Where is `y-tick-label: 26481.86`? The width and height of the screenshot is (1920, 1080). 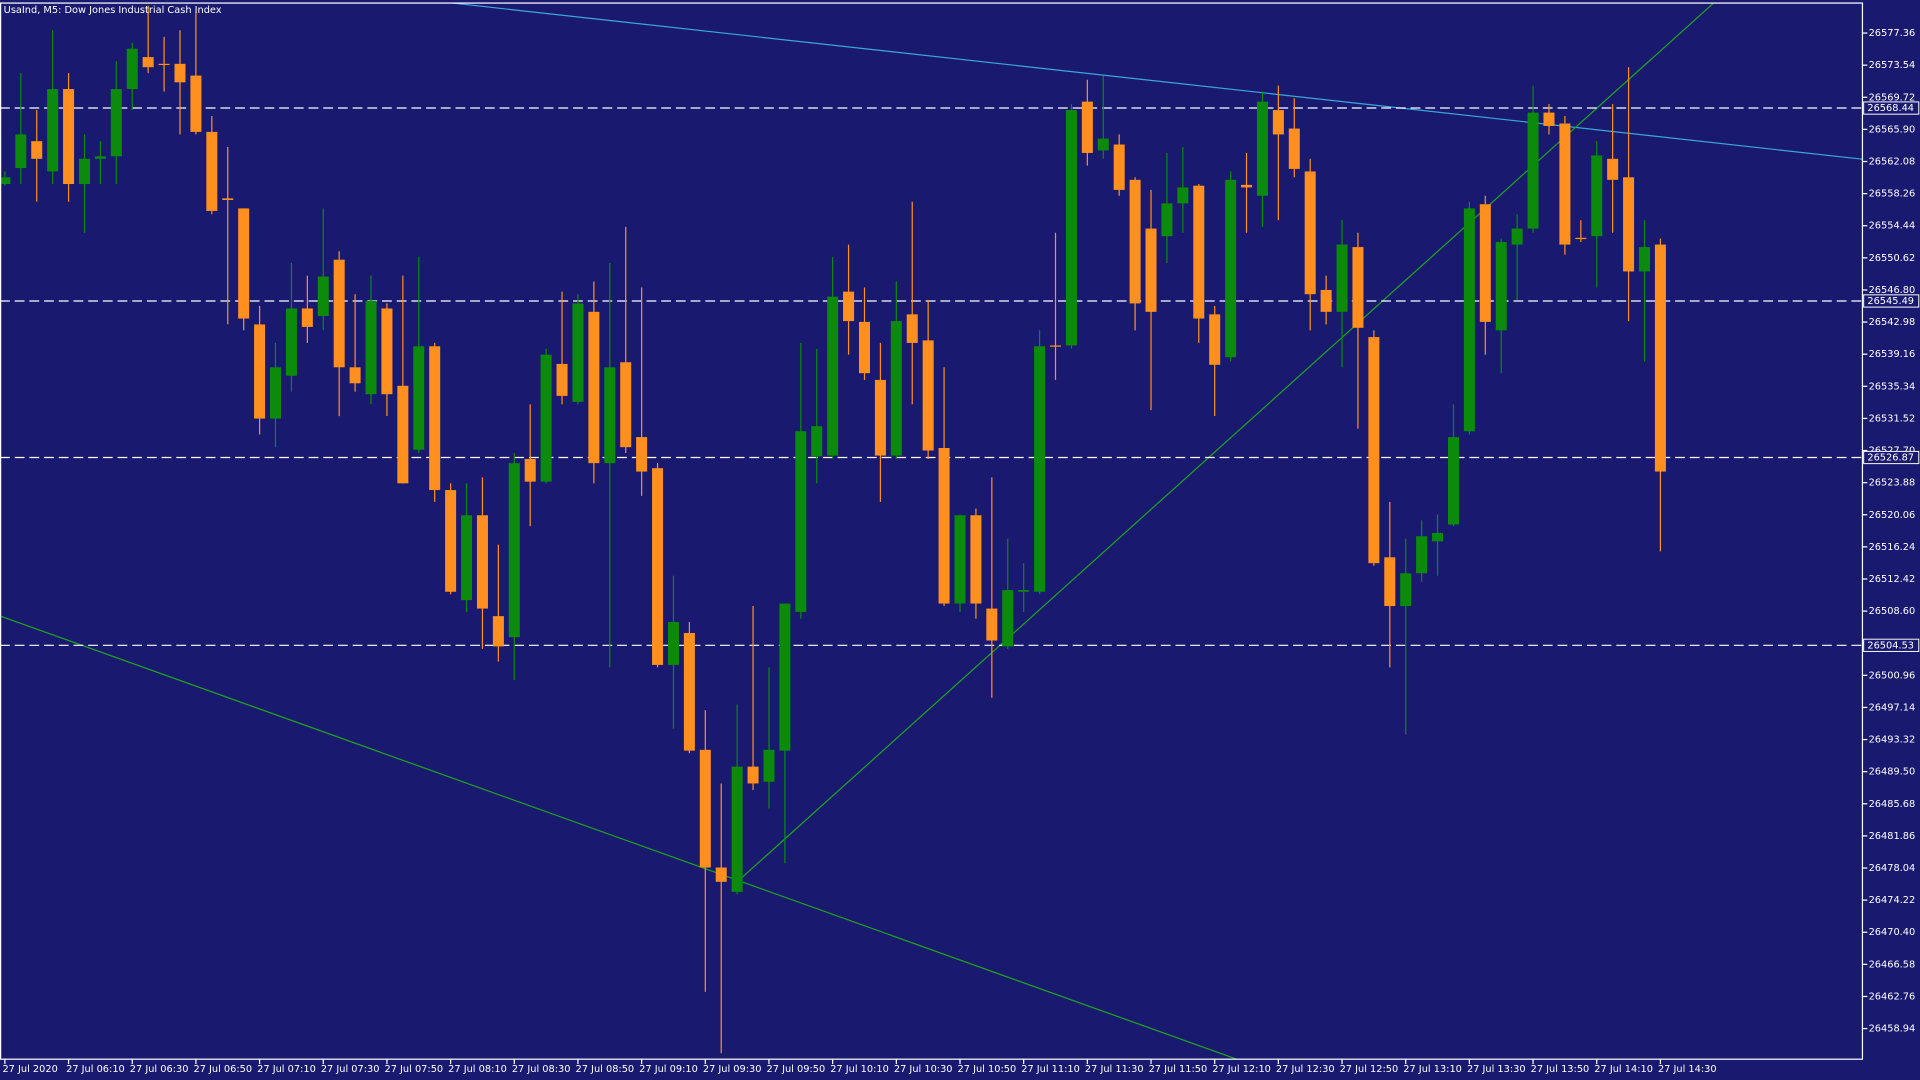
y-tick-label: 26481.86 is located at coordinates (1892, 836).